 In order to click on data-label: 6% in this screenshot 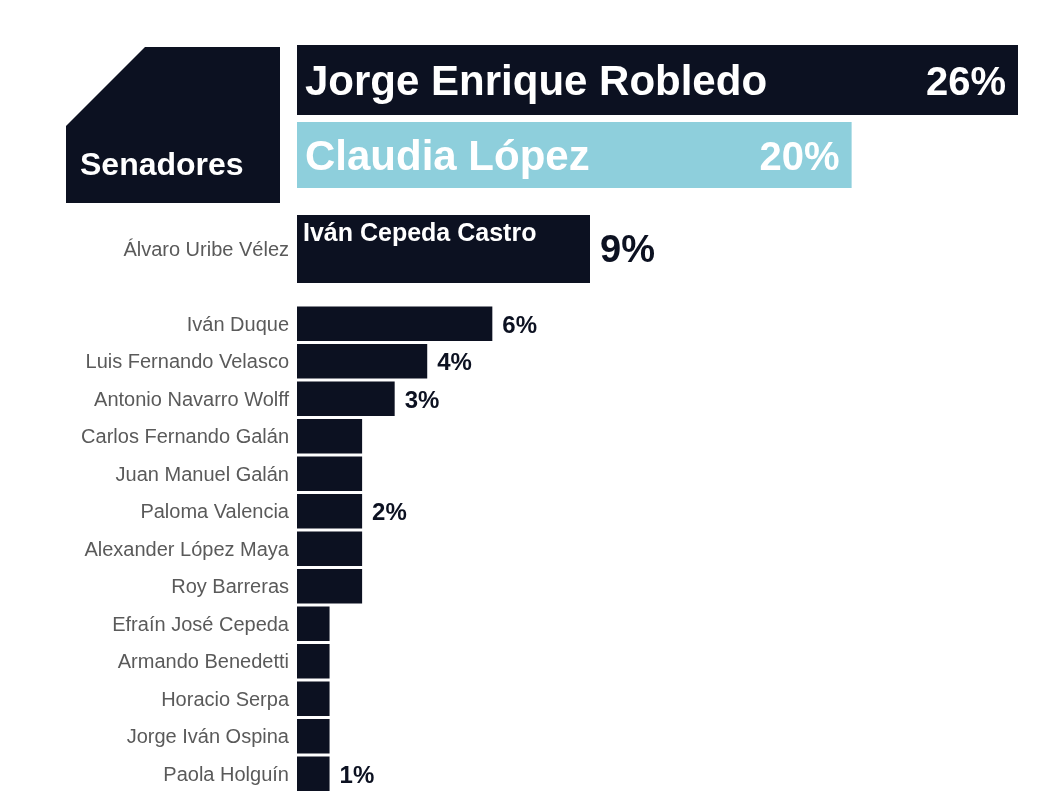, I will do `click(520, 324)`.